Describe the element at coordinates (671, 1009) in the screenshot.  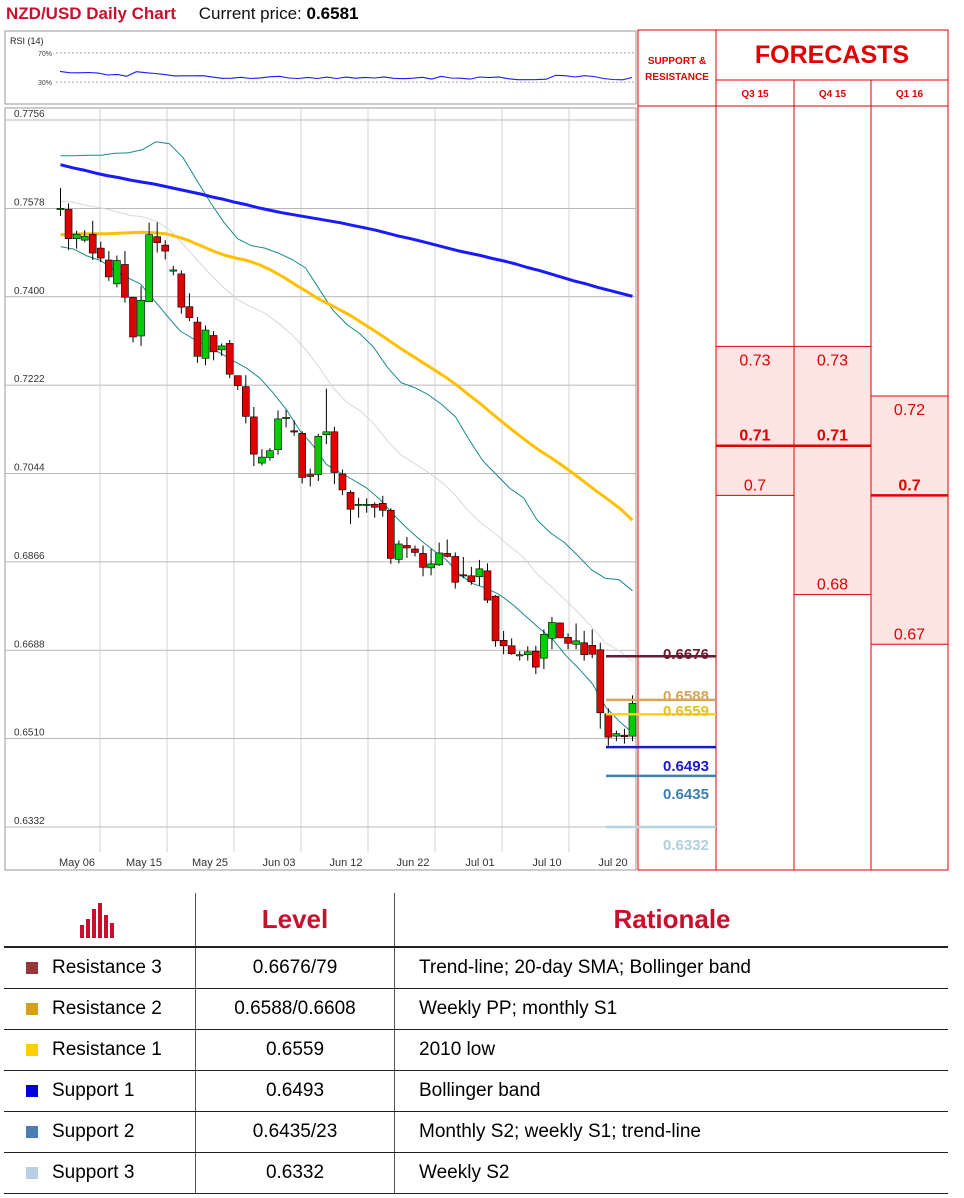
I see `level-rationale-cell: Weekly PP; monthly S1` at that location.